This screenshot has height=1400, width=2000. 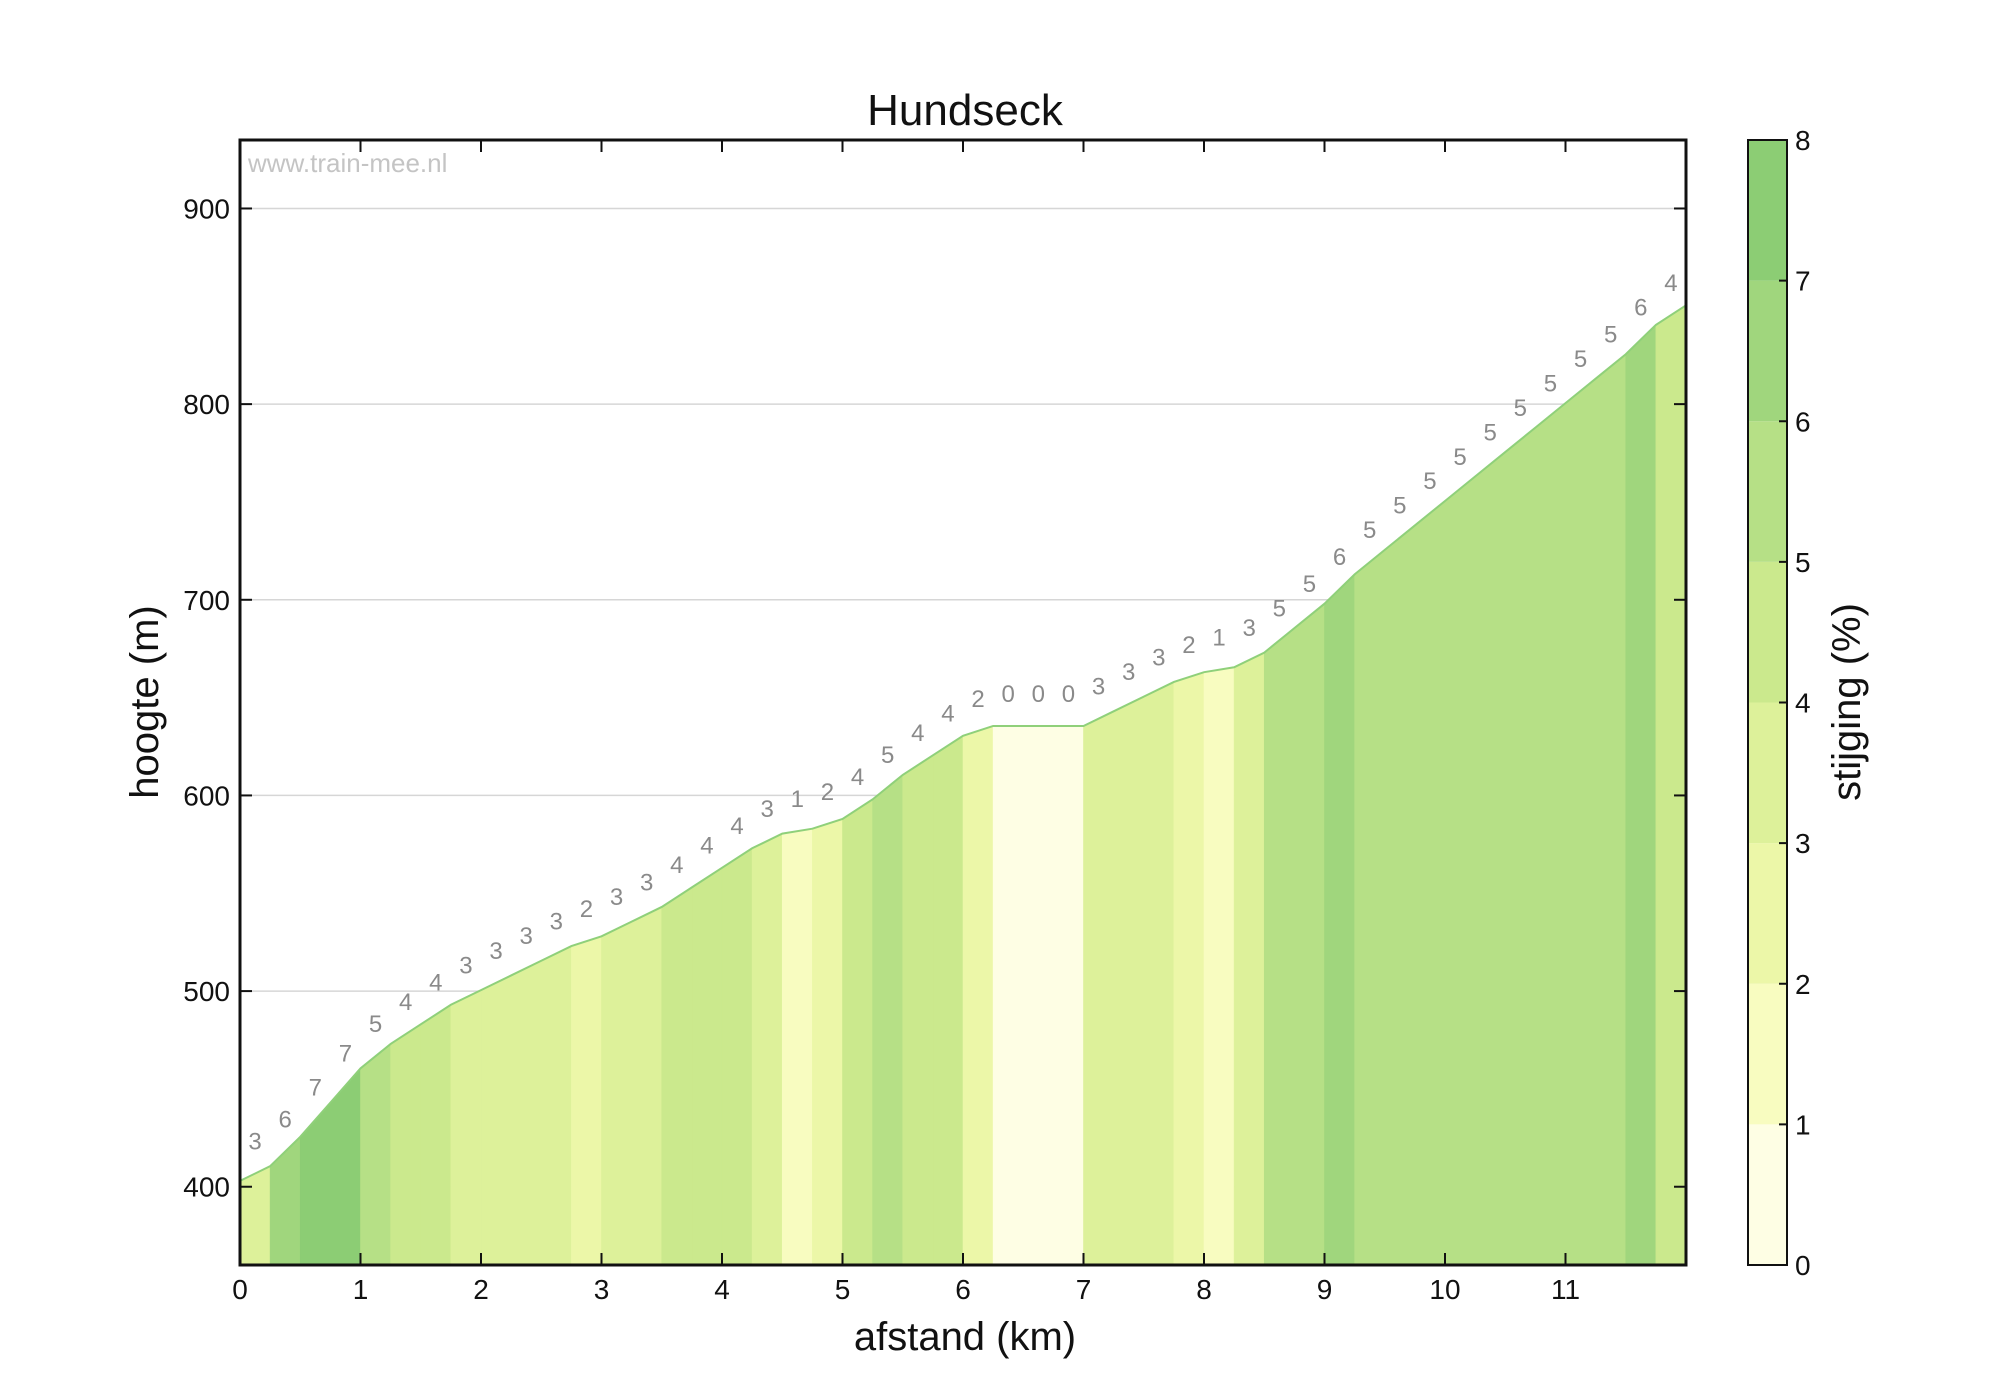 I want to click on x-tick-label: 6, so click(x=963, y=1289).